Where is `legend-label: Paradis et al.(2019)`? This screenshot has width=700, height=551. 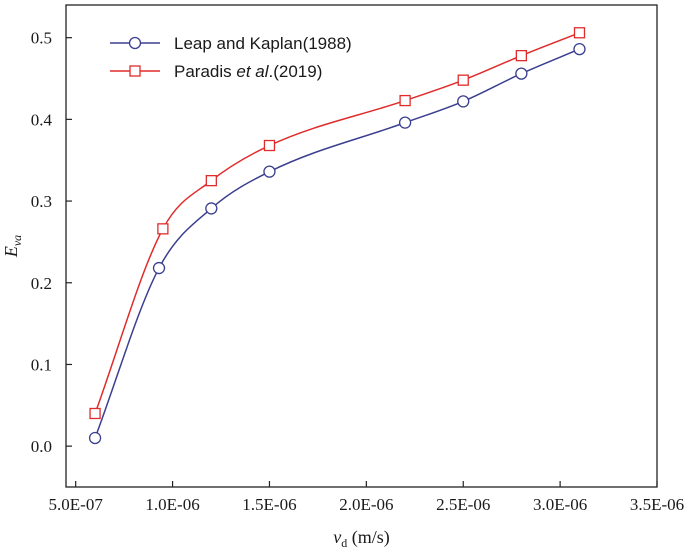 legend-label: Paradis et al.(2019) is located at coordinates (248, 71).